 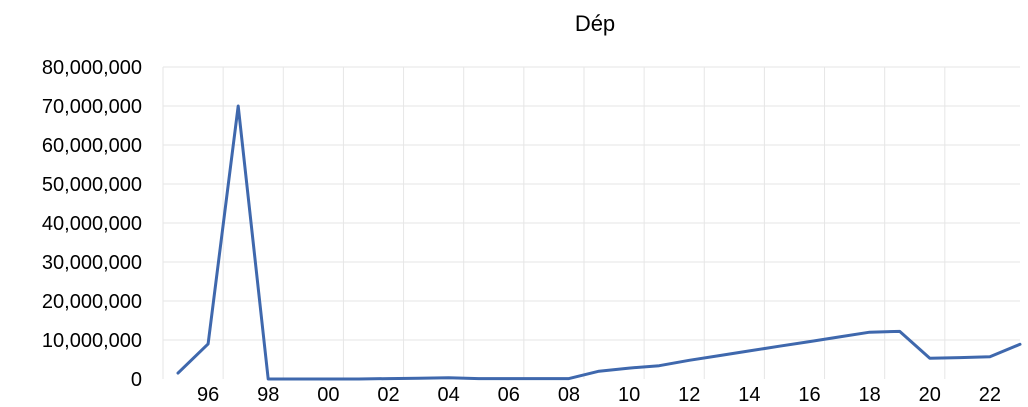 What do you see at coordinates (990, 395) in the screenshot?
I see `x-tick-label: 22` at bounding box center [990, 395].